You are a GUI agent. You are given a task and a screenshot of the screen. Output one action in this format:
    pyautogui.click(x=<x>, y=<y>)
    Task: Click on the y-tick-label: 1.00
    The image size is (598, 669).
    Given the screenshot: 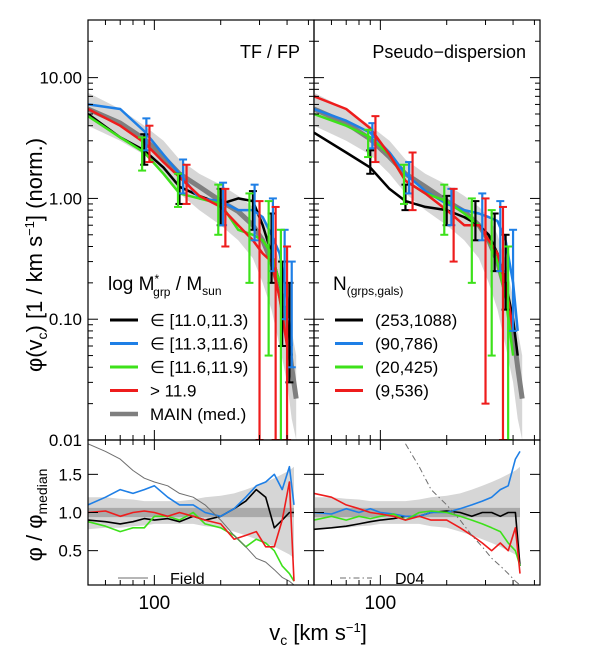 What is the action you would take?
    pyautogui.click(x=65, y=198)
    